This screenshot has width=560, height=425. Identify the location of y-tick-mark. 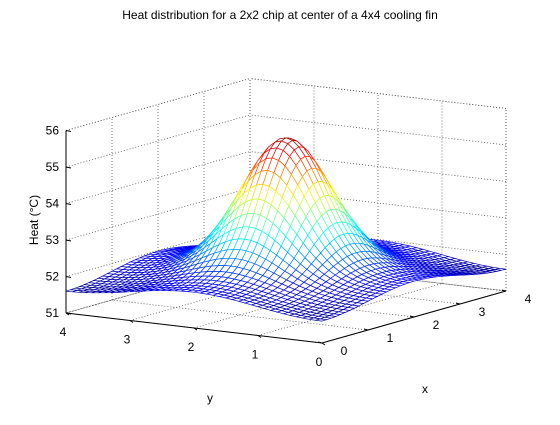
(323, 344).